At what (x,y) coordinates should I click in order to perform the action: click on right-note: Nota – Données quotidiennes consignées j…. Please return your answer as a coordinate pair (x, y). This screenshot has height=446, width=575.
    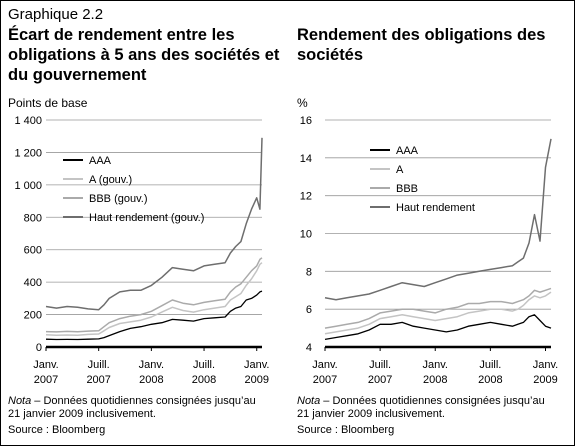
    Looking at the image, I should click on (421, 408).